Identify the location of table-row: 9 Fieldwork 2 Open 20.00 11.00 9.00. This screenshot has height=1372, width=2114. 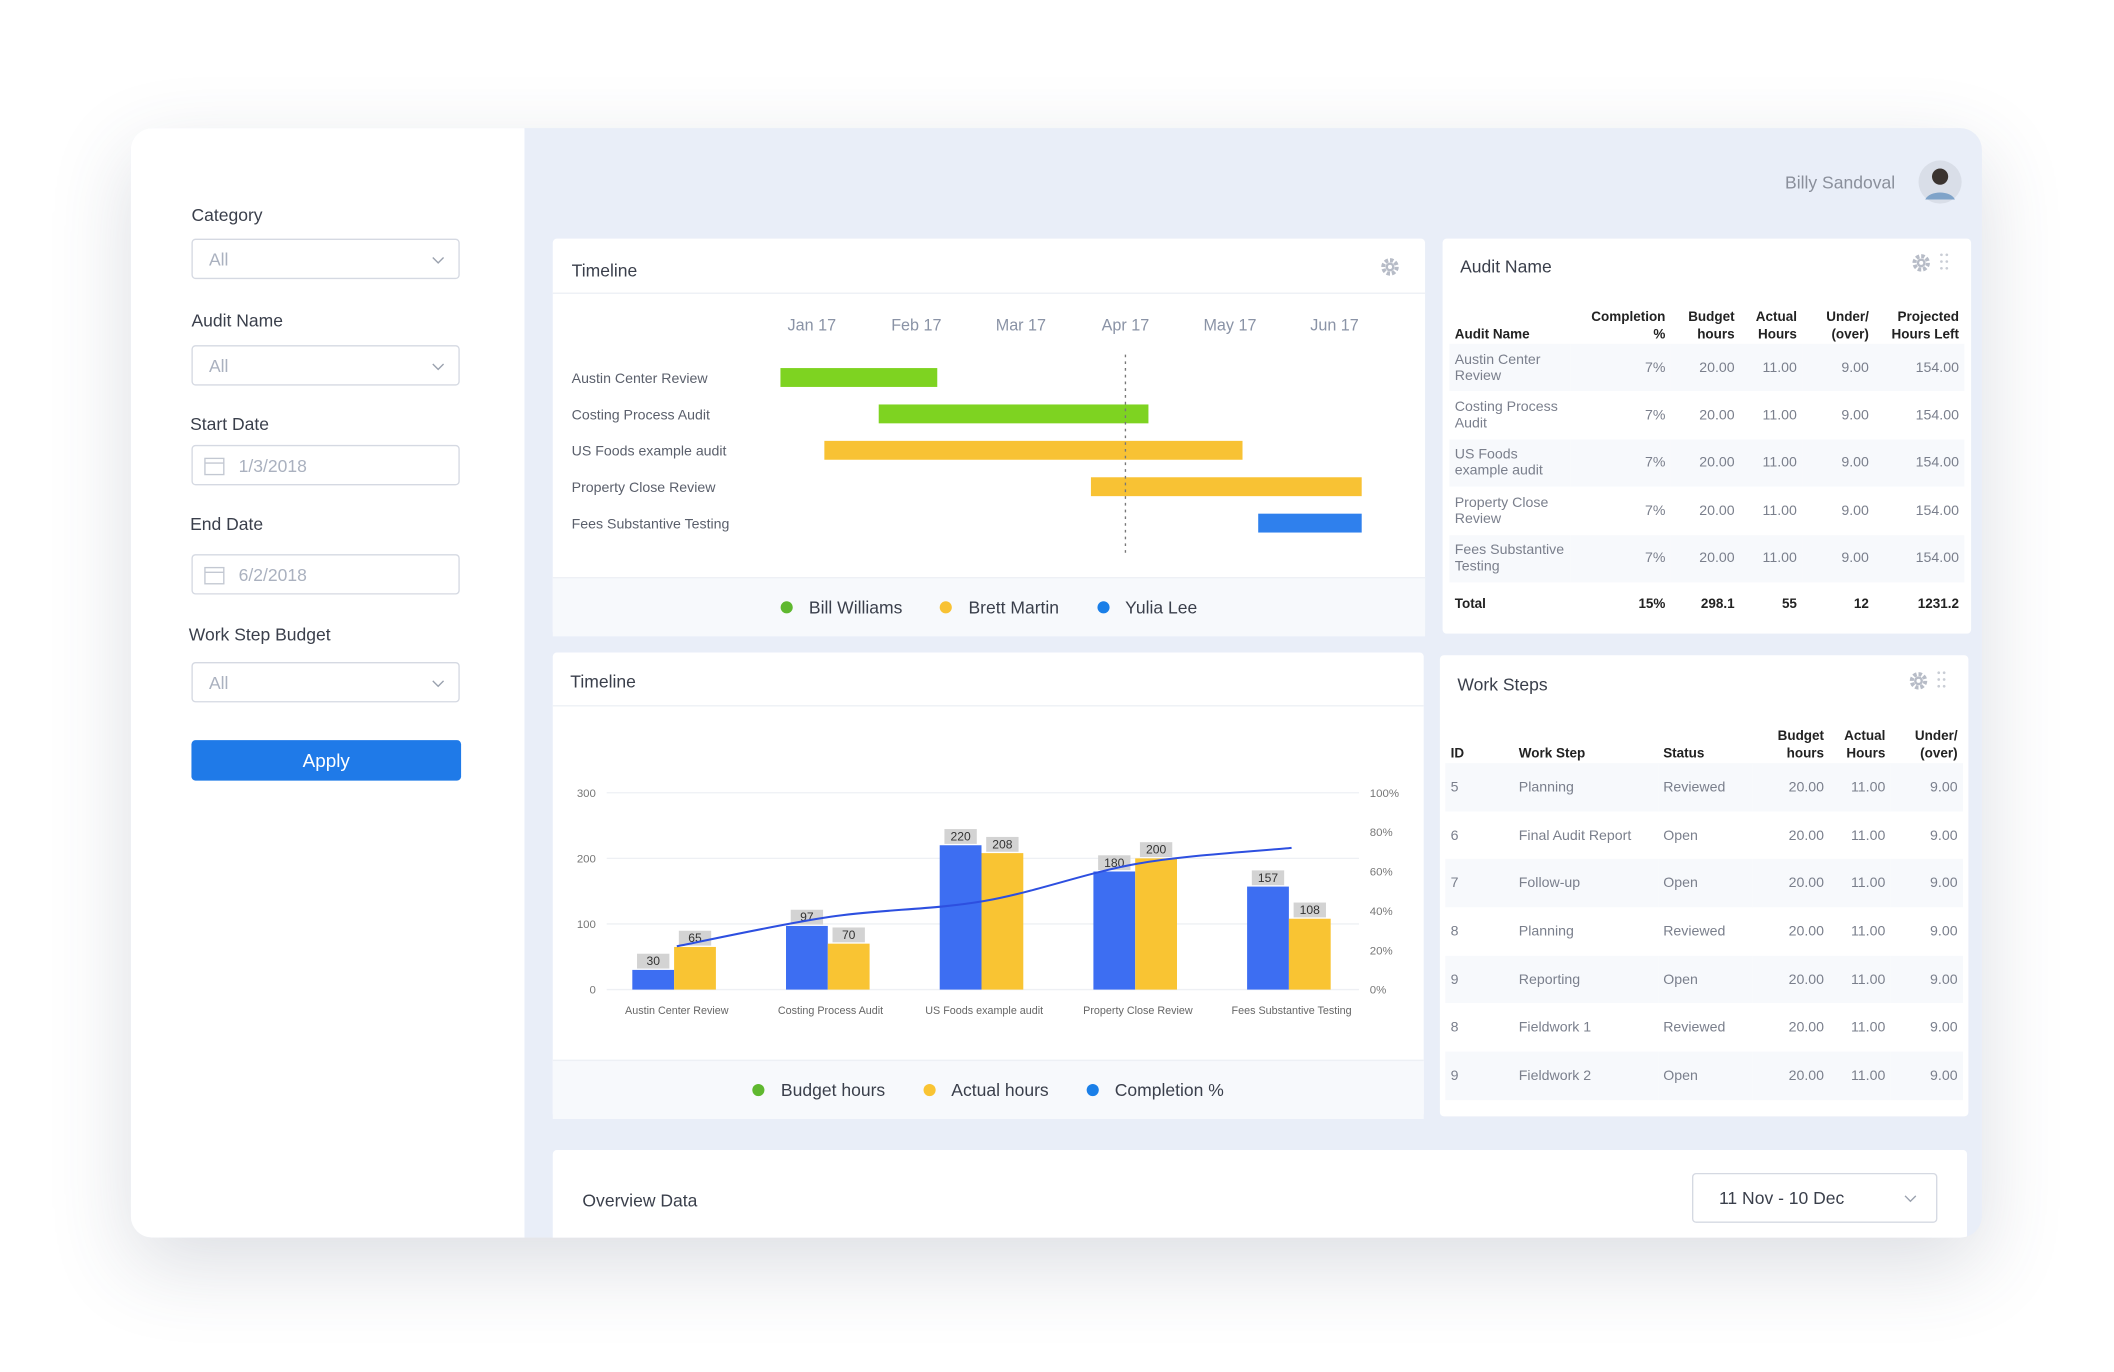
(1704, 1075).